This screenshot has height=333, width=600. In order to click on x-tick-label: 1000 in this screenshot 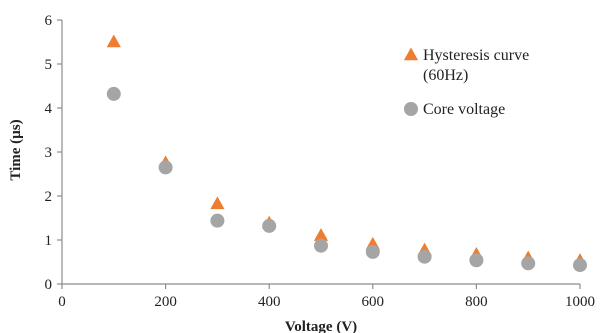, I will do `click(580, 302)`.